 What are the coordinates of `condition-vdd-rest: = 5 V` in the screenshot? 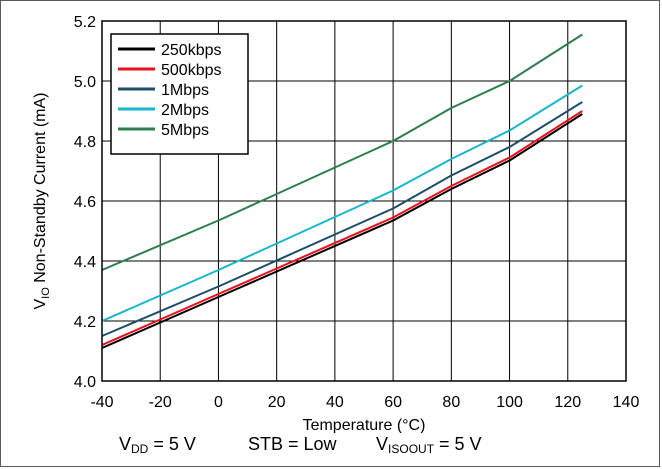 It's located at (172, 444).